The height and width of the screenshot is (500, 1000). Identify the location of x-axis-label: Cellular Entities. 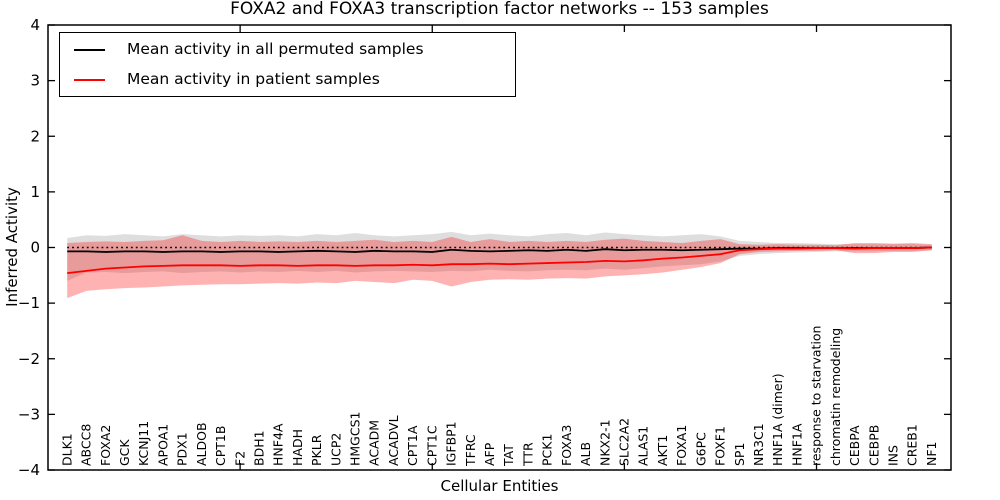
(499, 486).